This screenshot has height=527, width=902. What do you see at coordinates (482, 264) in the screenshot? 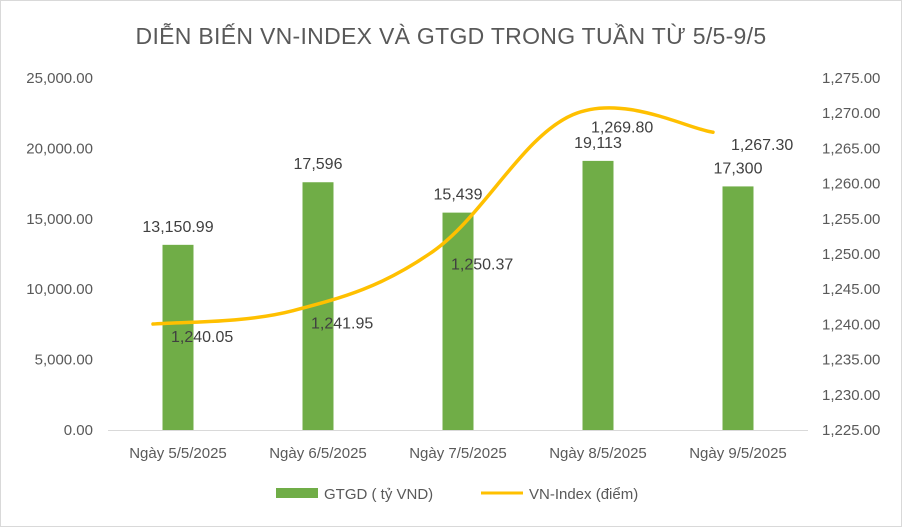
I see `line-data-label: 1,250.37` at bounding box center [482, 264].